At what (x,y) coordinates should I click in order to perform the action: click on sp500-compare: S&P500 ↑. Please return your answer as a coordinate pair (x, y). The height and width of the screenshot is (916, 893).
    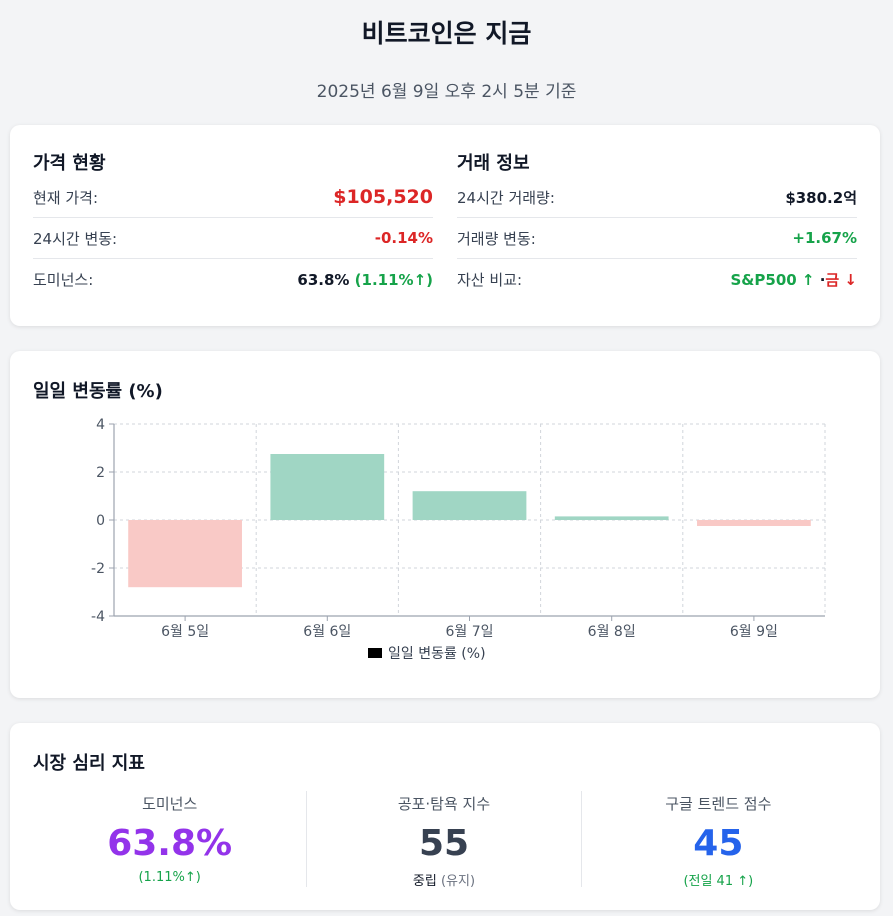
    Looking at the image, I should click on (772, 280).